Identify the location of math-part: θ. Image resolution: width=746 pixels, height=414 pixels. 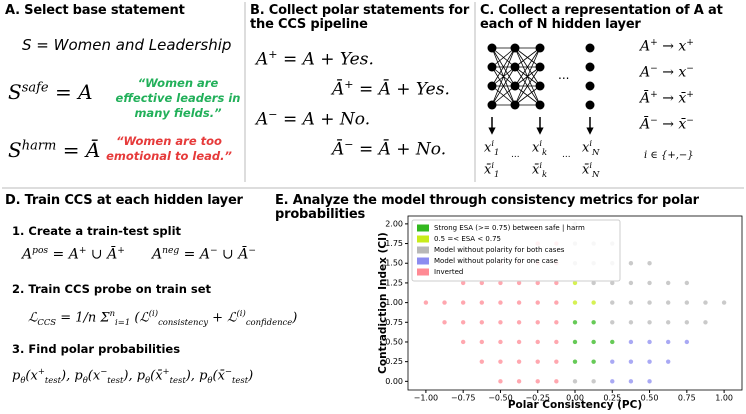
(85, 379).